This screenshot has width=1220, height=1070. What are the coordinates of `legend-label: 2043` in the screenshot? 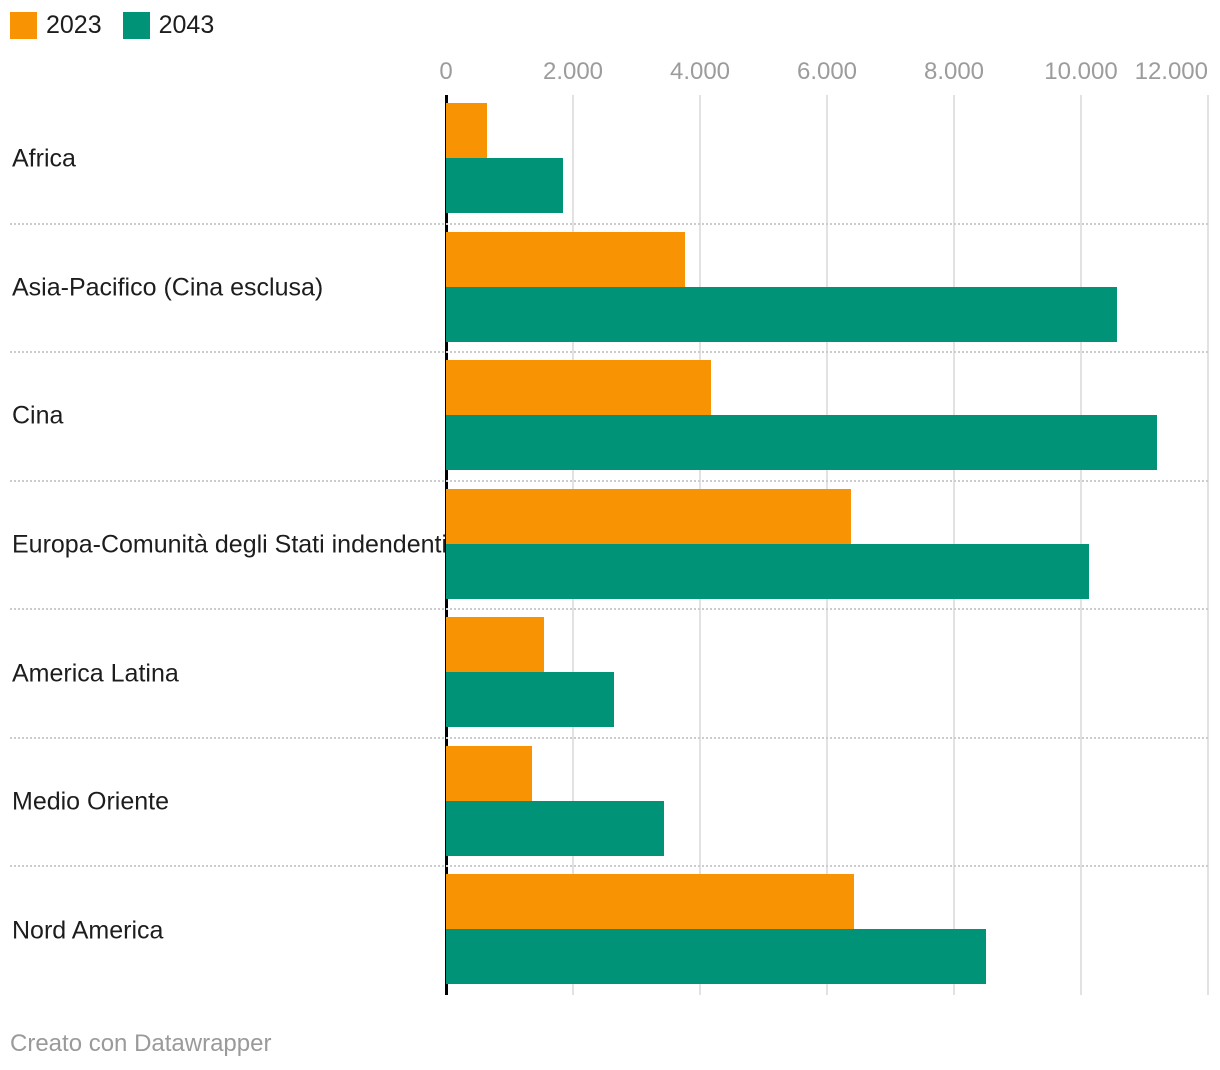 It's located at (186, 25).